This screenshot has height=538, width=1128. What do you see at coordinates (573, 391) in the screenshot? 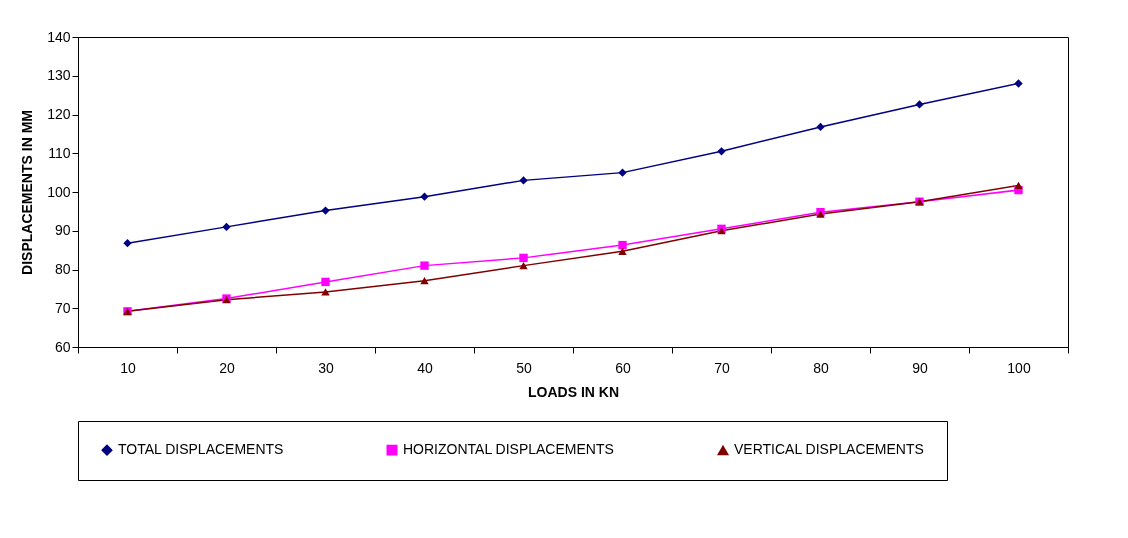
I see `x-axis-title: LOADS IN KN` at bounding box center [573, 391].